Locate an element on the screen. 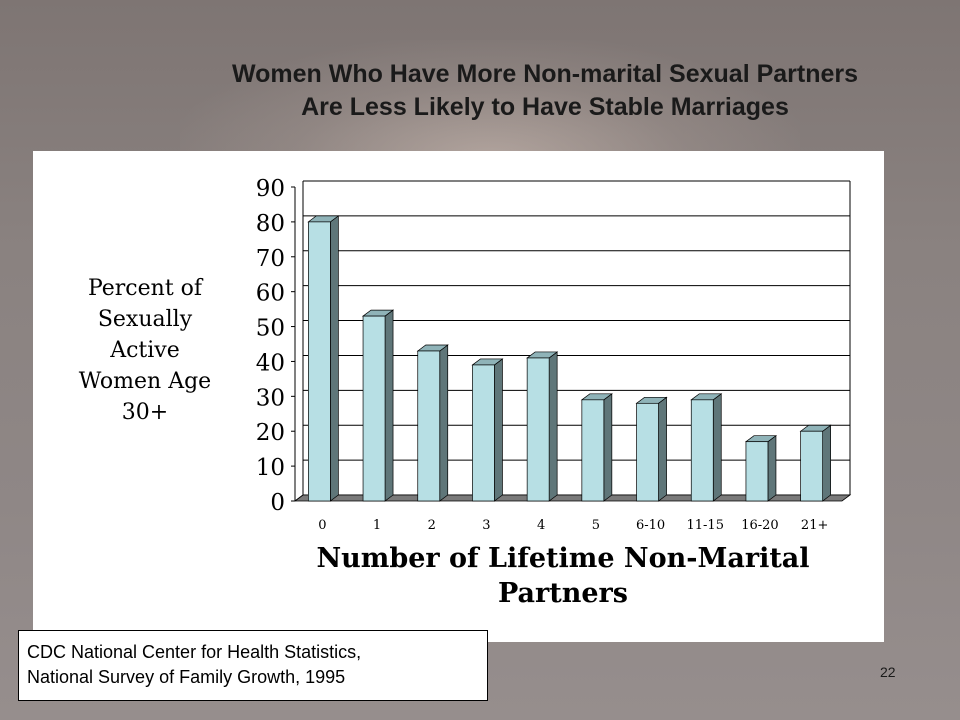  x-tick-label: 11-15 is located at coordinates (705, 525).